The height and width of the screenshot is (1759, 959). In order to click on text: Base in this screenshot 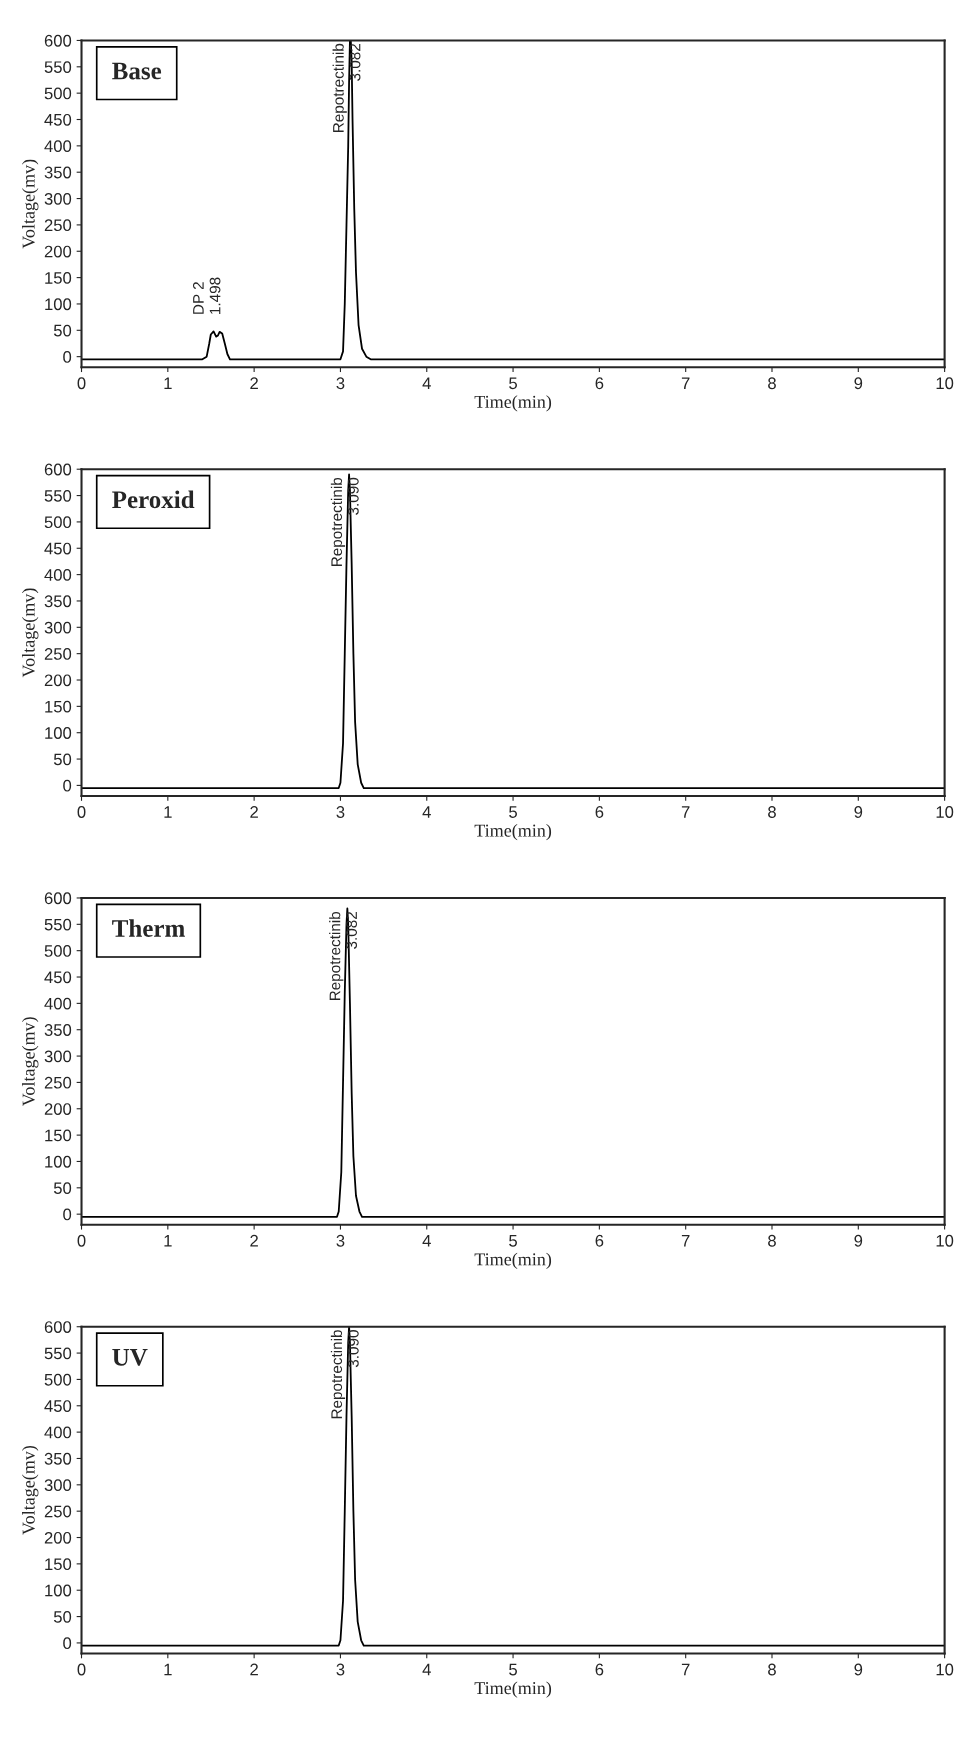, I will do `click(137, 71)`.